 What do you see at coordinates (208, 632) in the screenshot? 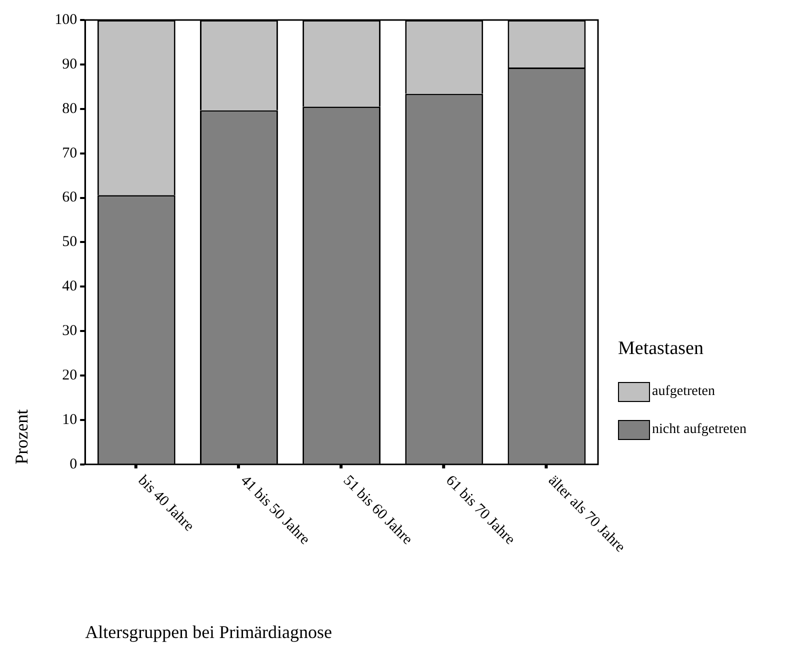
I see `x-axis-title: Altersgruppen bei Primärdiagnose` at bounding box center [208, 632].